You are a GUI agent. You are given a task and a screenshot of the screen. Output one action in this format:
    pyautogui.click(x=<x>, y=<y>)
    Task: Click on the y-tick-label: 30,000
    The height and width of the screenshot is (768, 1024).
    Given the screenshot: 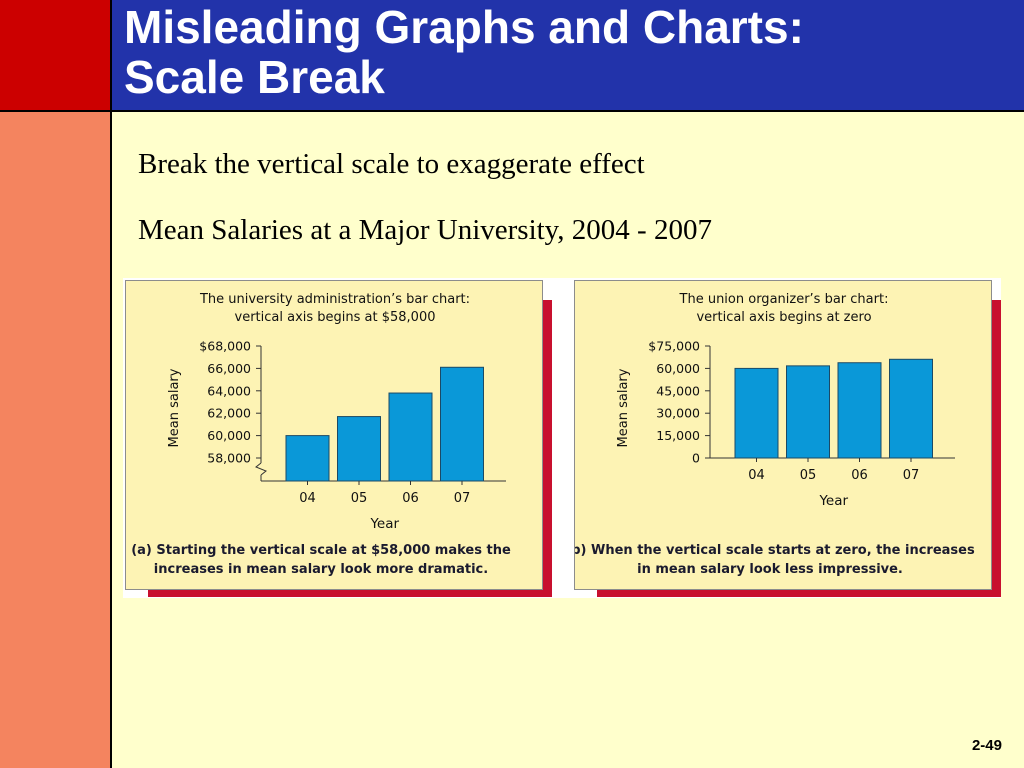 What is the action you would take?
    pyautogui.click(x=678, y=413)
    